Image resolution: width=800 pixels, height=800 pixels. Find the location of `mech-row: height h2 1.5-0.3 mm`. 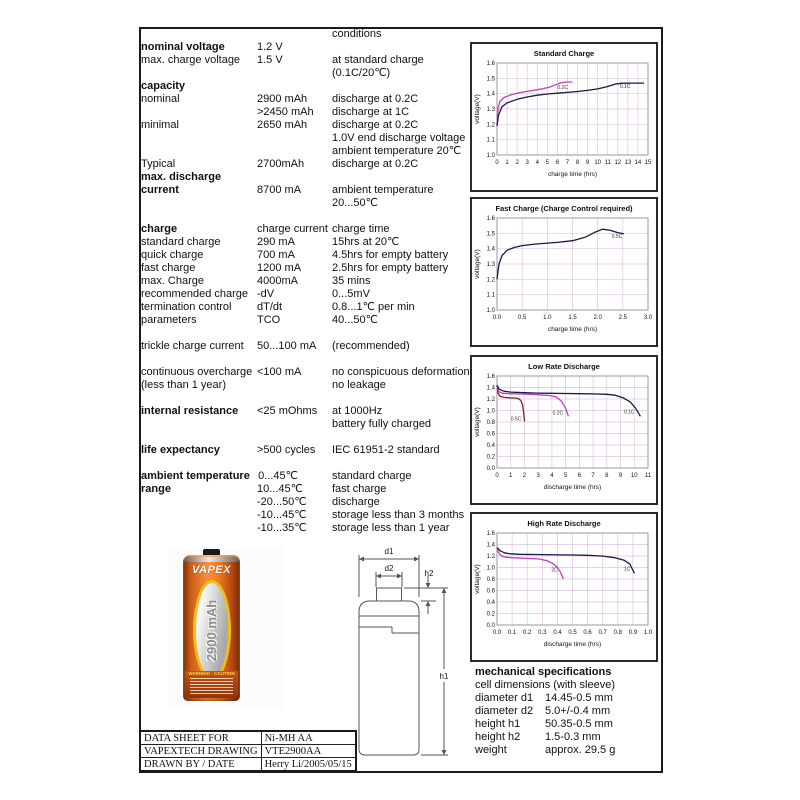

mech-row: height h2 1.5-0.3 mm is located at coordinates (567, 737).